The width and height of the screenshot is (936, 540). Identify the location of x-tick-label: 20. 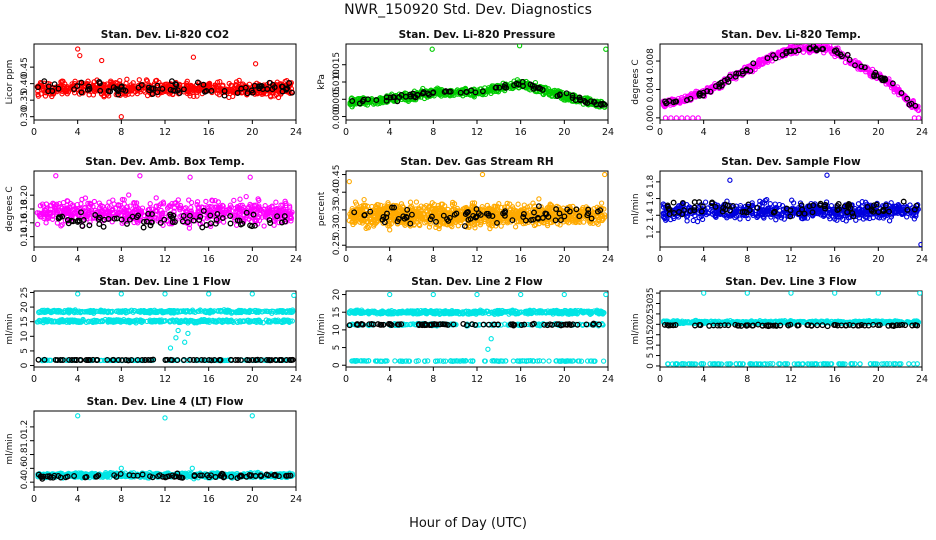
(252, 259).